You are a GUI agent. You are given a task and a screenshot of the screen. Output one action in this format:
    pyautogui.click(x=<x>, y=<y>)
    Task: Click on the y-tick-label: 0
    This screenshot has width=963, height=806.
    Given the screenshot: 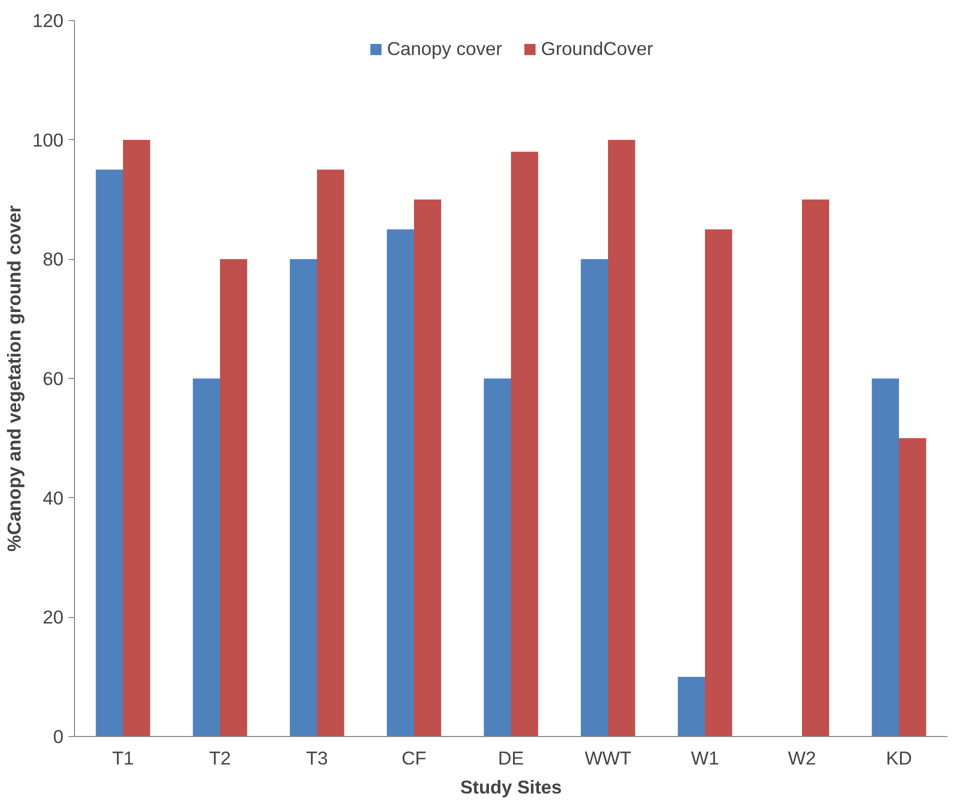 What is the action you would take?
    pyautogui.click(x=58, y=736)
    